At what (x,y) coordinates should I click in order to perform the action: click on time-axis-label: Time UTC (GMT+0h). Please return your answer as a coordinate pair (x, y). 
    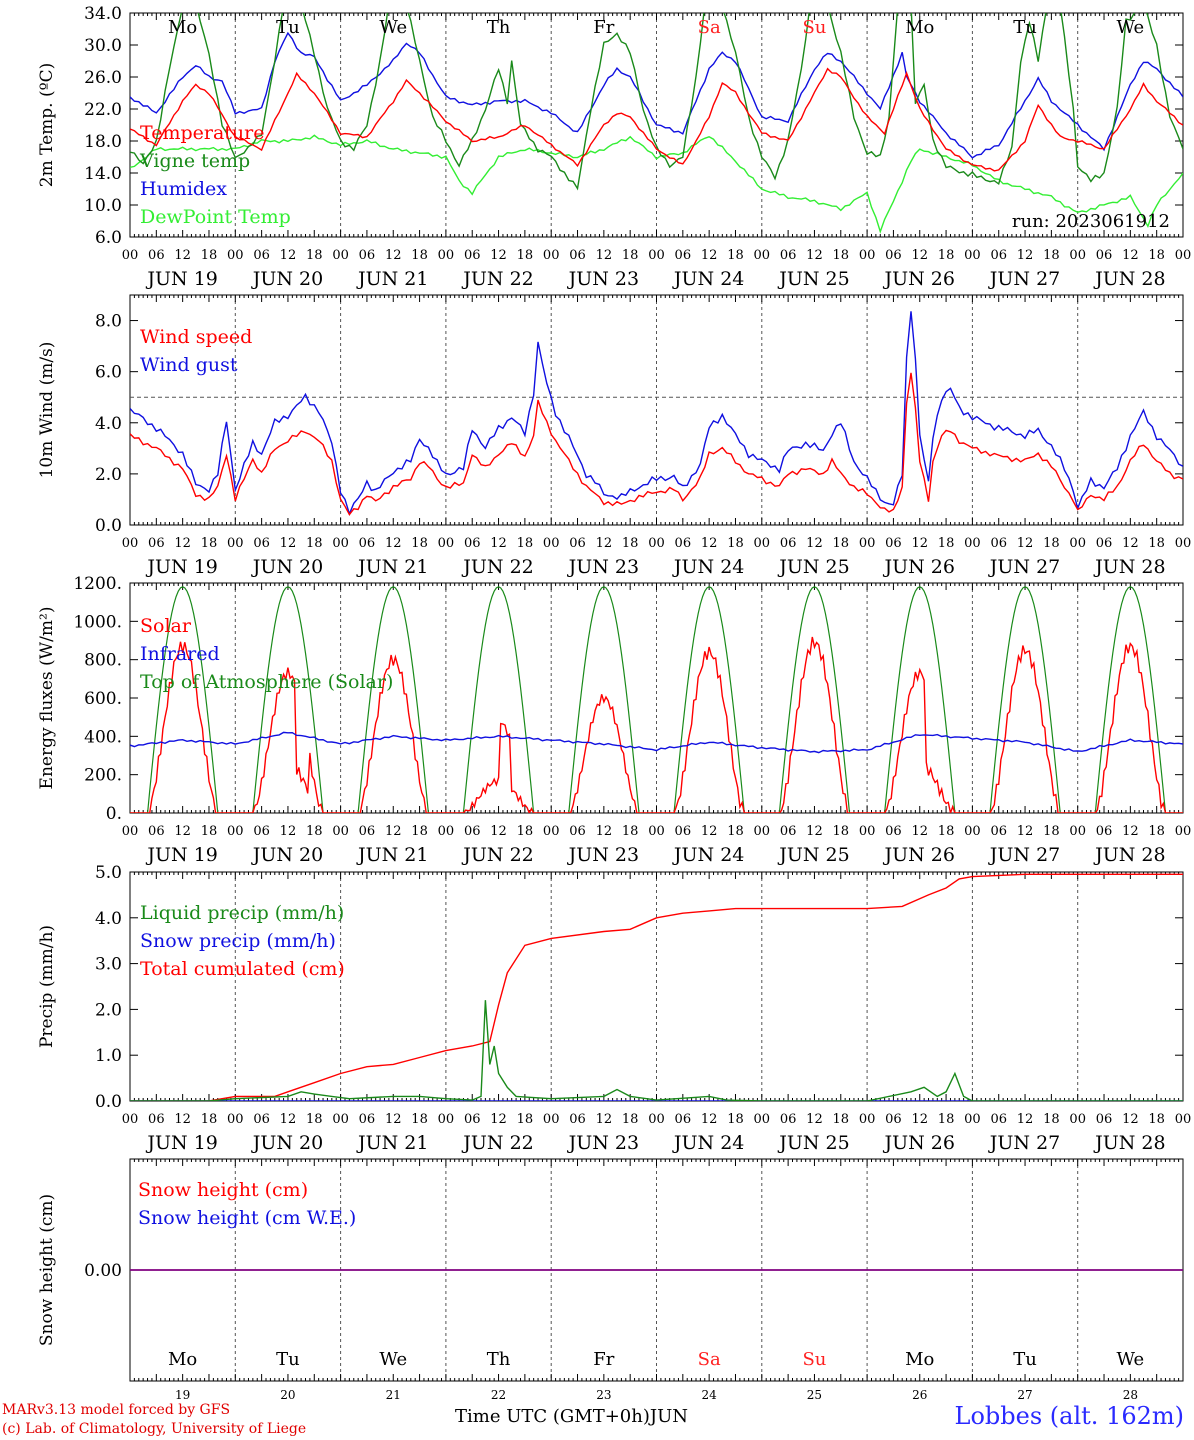
    Looking at the image, I should click on (552, 1416).